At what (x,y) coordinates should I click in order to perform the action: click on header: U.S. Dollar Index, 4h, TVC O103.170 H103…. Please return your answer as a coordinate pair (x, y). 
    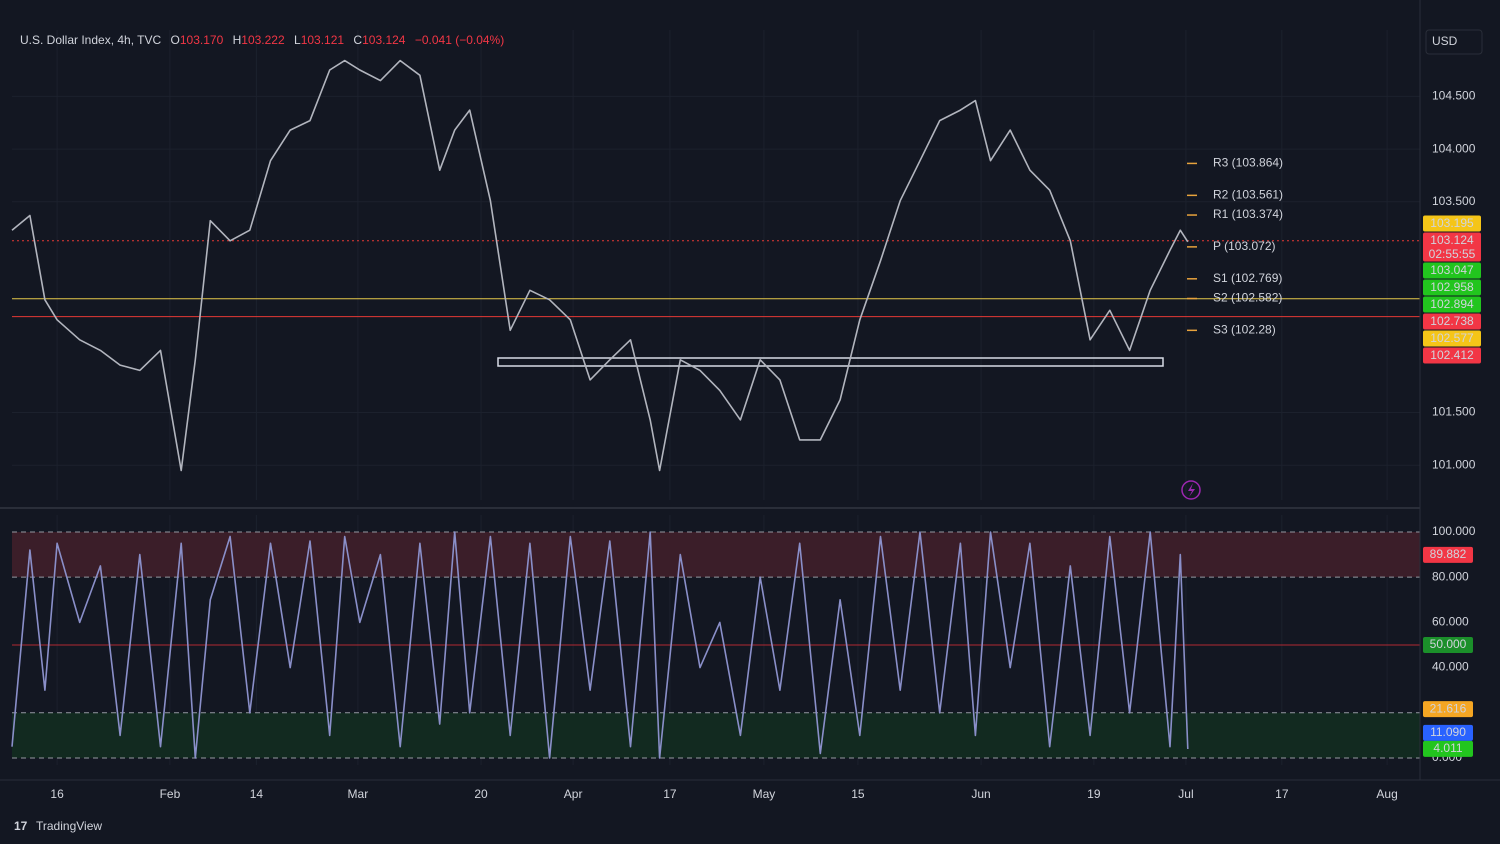
    Looking at the image, I should click on (262, 40).